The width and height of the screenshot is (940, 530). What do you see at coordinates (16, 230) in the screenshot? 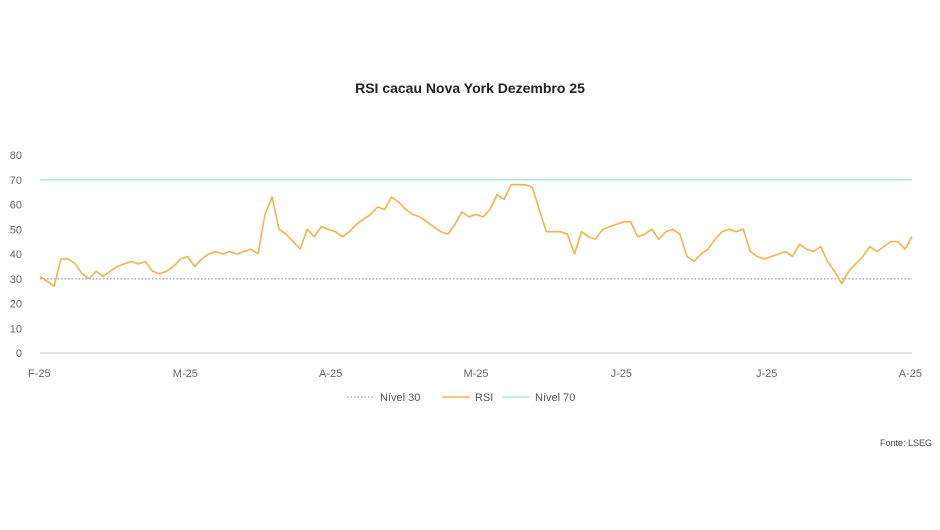
I see `y-tick-label: 50` at bounding box center [16, 230].